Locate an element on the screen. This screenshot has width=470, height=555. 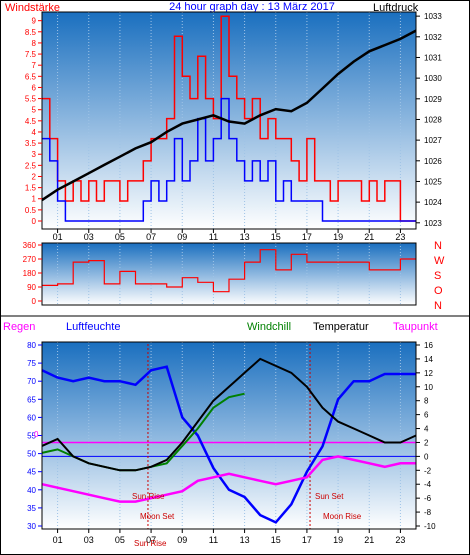
humidity-axis-label-35: 35 is located at coordinates (31, 508).